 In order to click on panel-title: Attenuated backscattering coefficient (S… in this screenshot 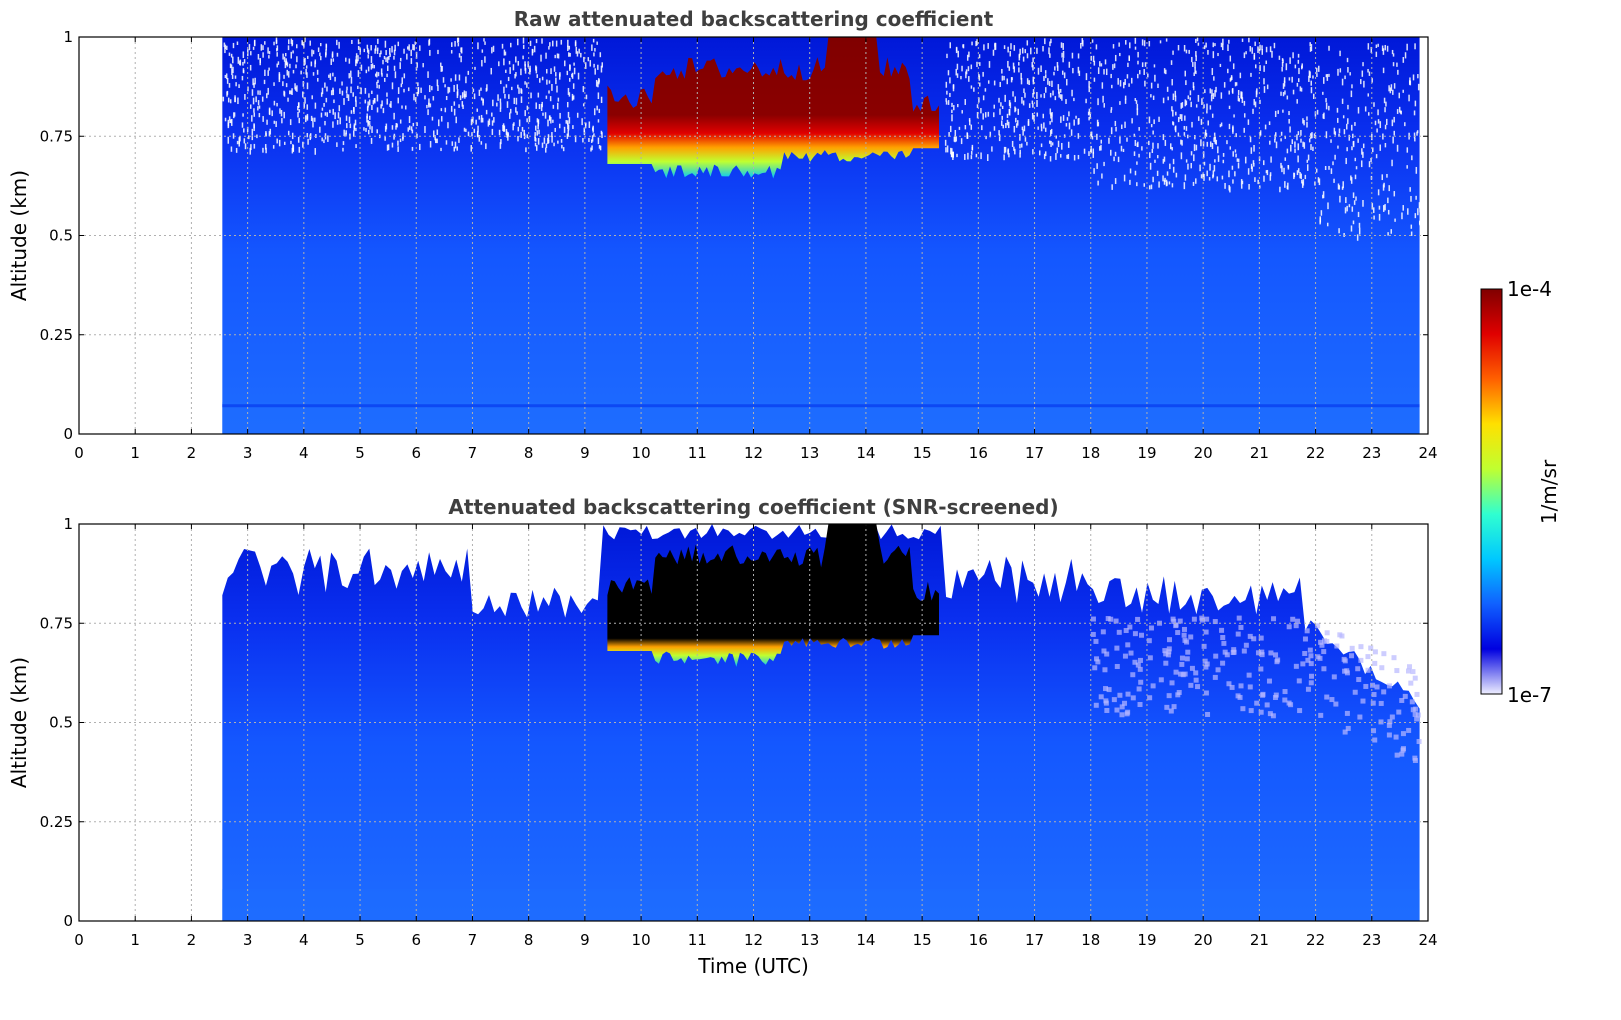, I will do `click(753, 507)`.